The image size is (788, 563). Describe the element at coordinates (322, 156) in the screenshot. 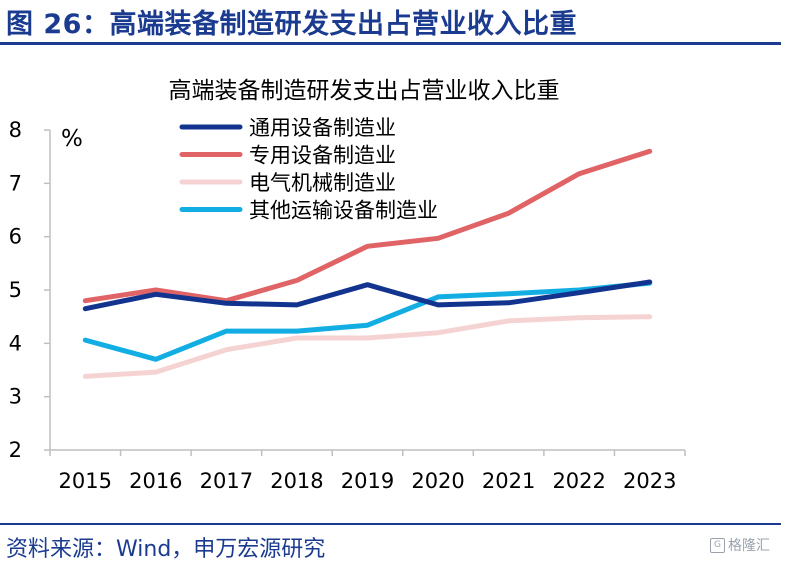

I see `legend-label: 专用设备制造业` at that location.